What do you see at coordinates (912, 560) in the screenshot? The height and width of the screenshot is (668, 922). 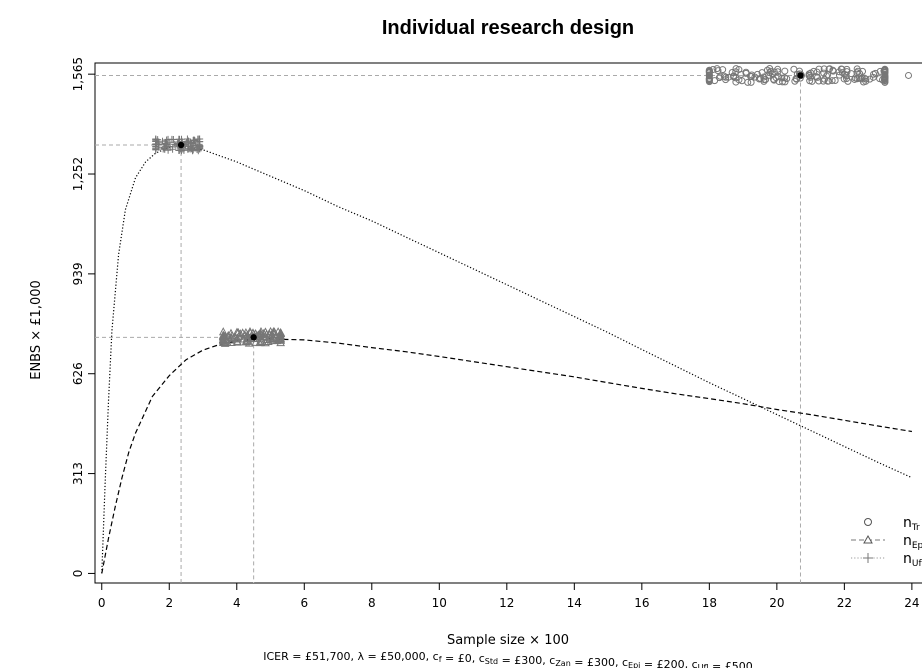 I see `legend-label-n_Ufl: nUfl` at bounding box center [912, 560].